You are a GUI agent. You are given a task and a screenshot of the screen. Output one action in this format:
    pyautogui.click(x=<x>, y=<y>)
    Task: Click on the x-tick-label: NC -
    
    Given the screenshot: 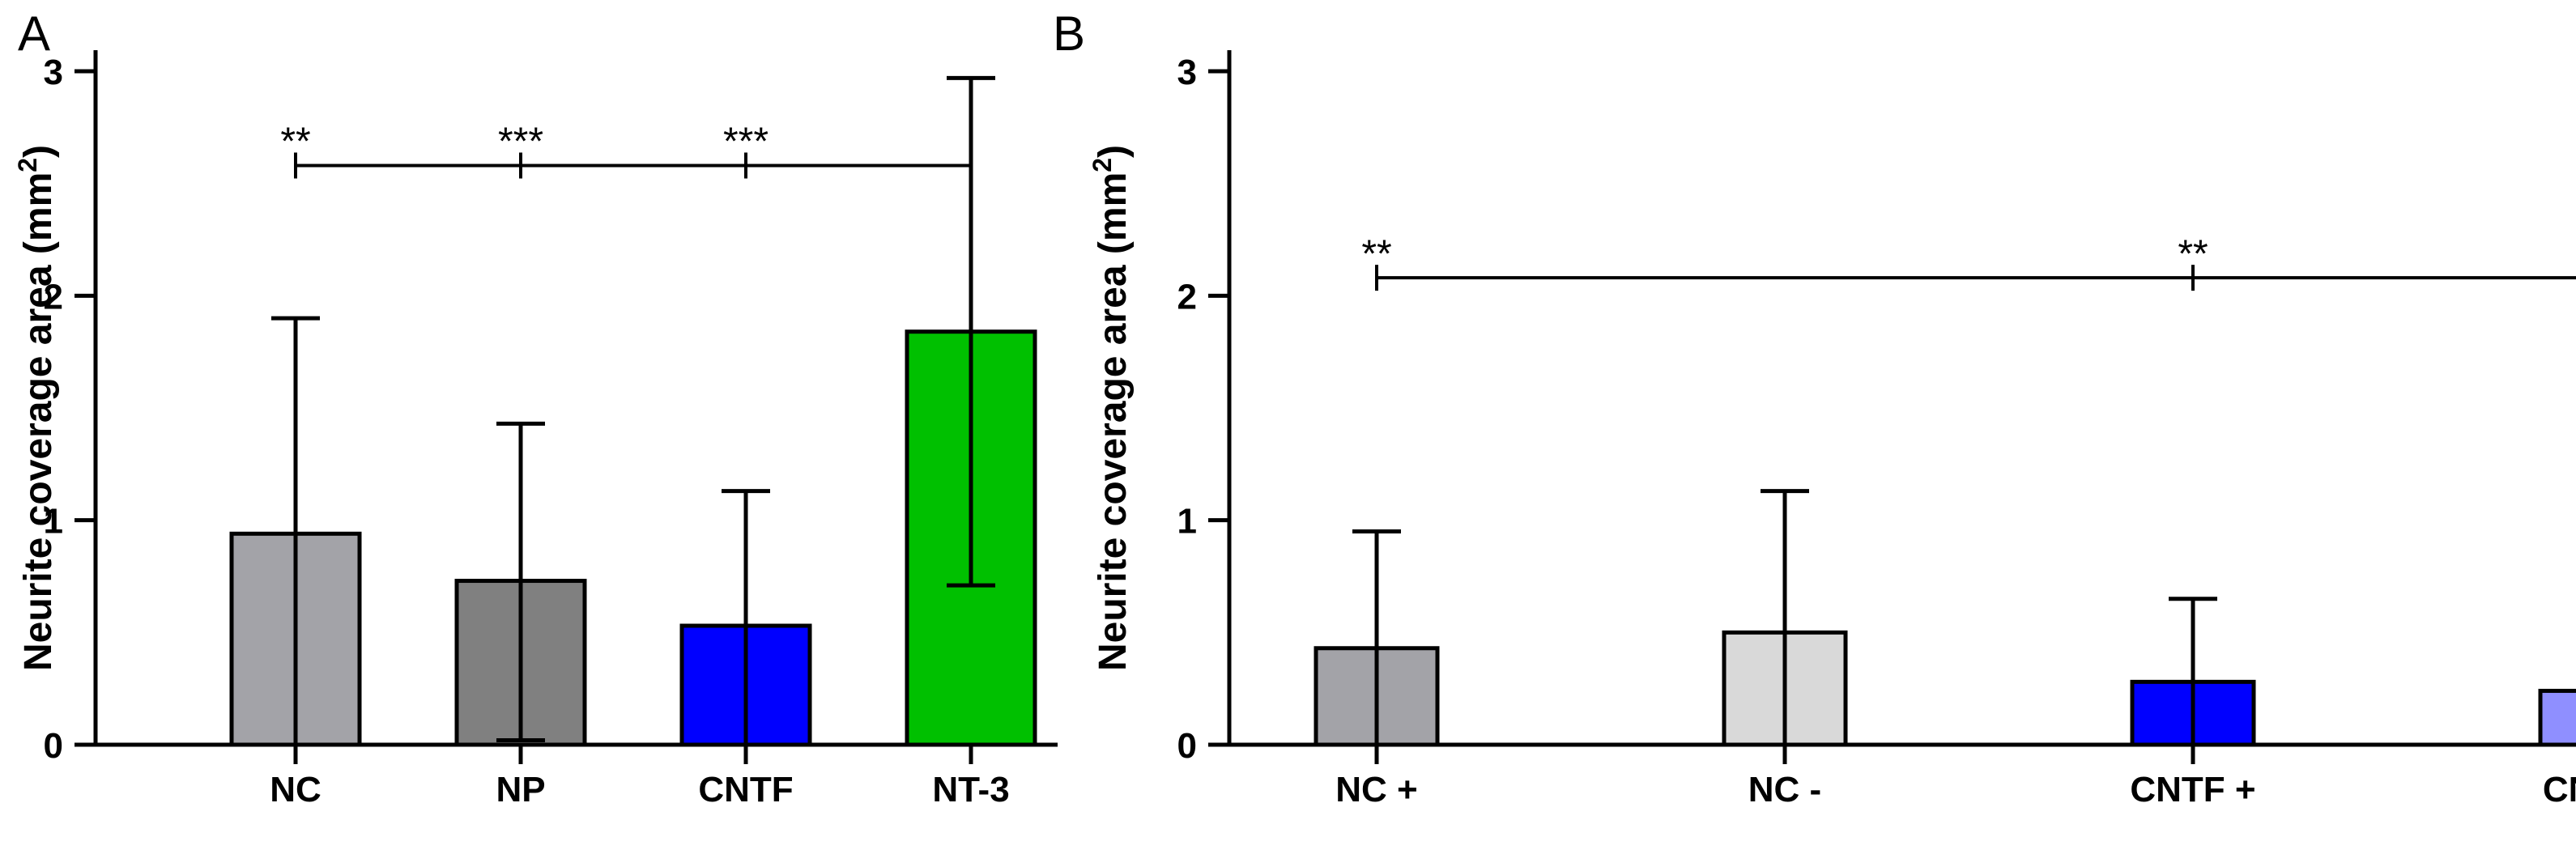 What is the action you would take?
    pyautogui.click(x=1784, y=789)
    